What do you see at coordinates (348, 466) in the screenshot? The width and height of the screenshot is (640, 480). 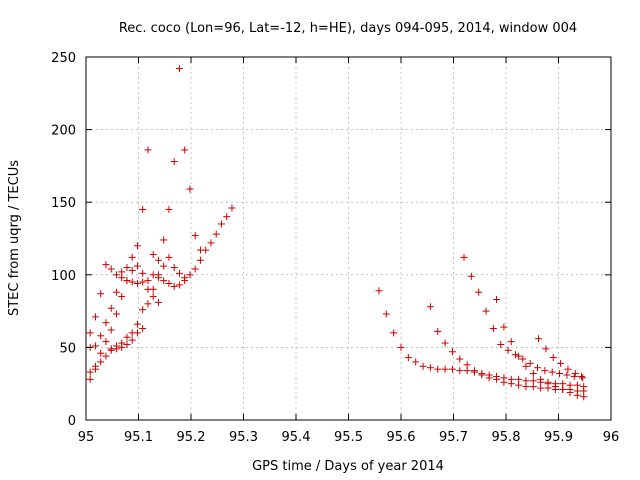 I see `x-axis-label: GPS time / Days of year 2014` at bounding box center [348, 466].